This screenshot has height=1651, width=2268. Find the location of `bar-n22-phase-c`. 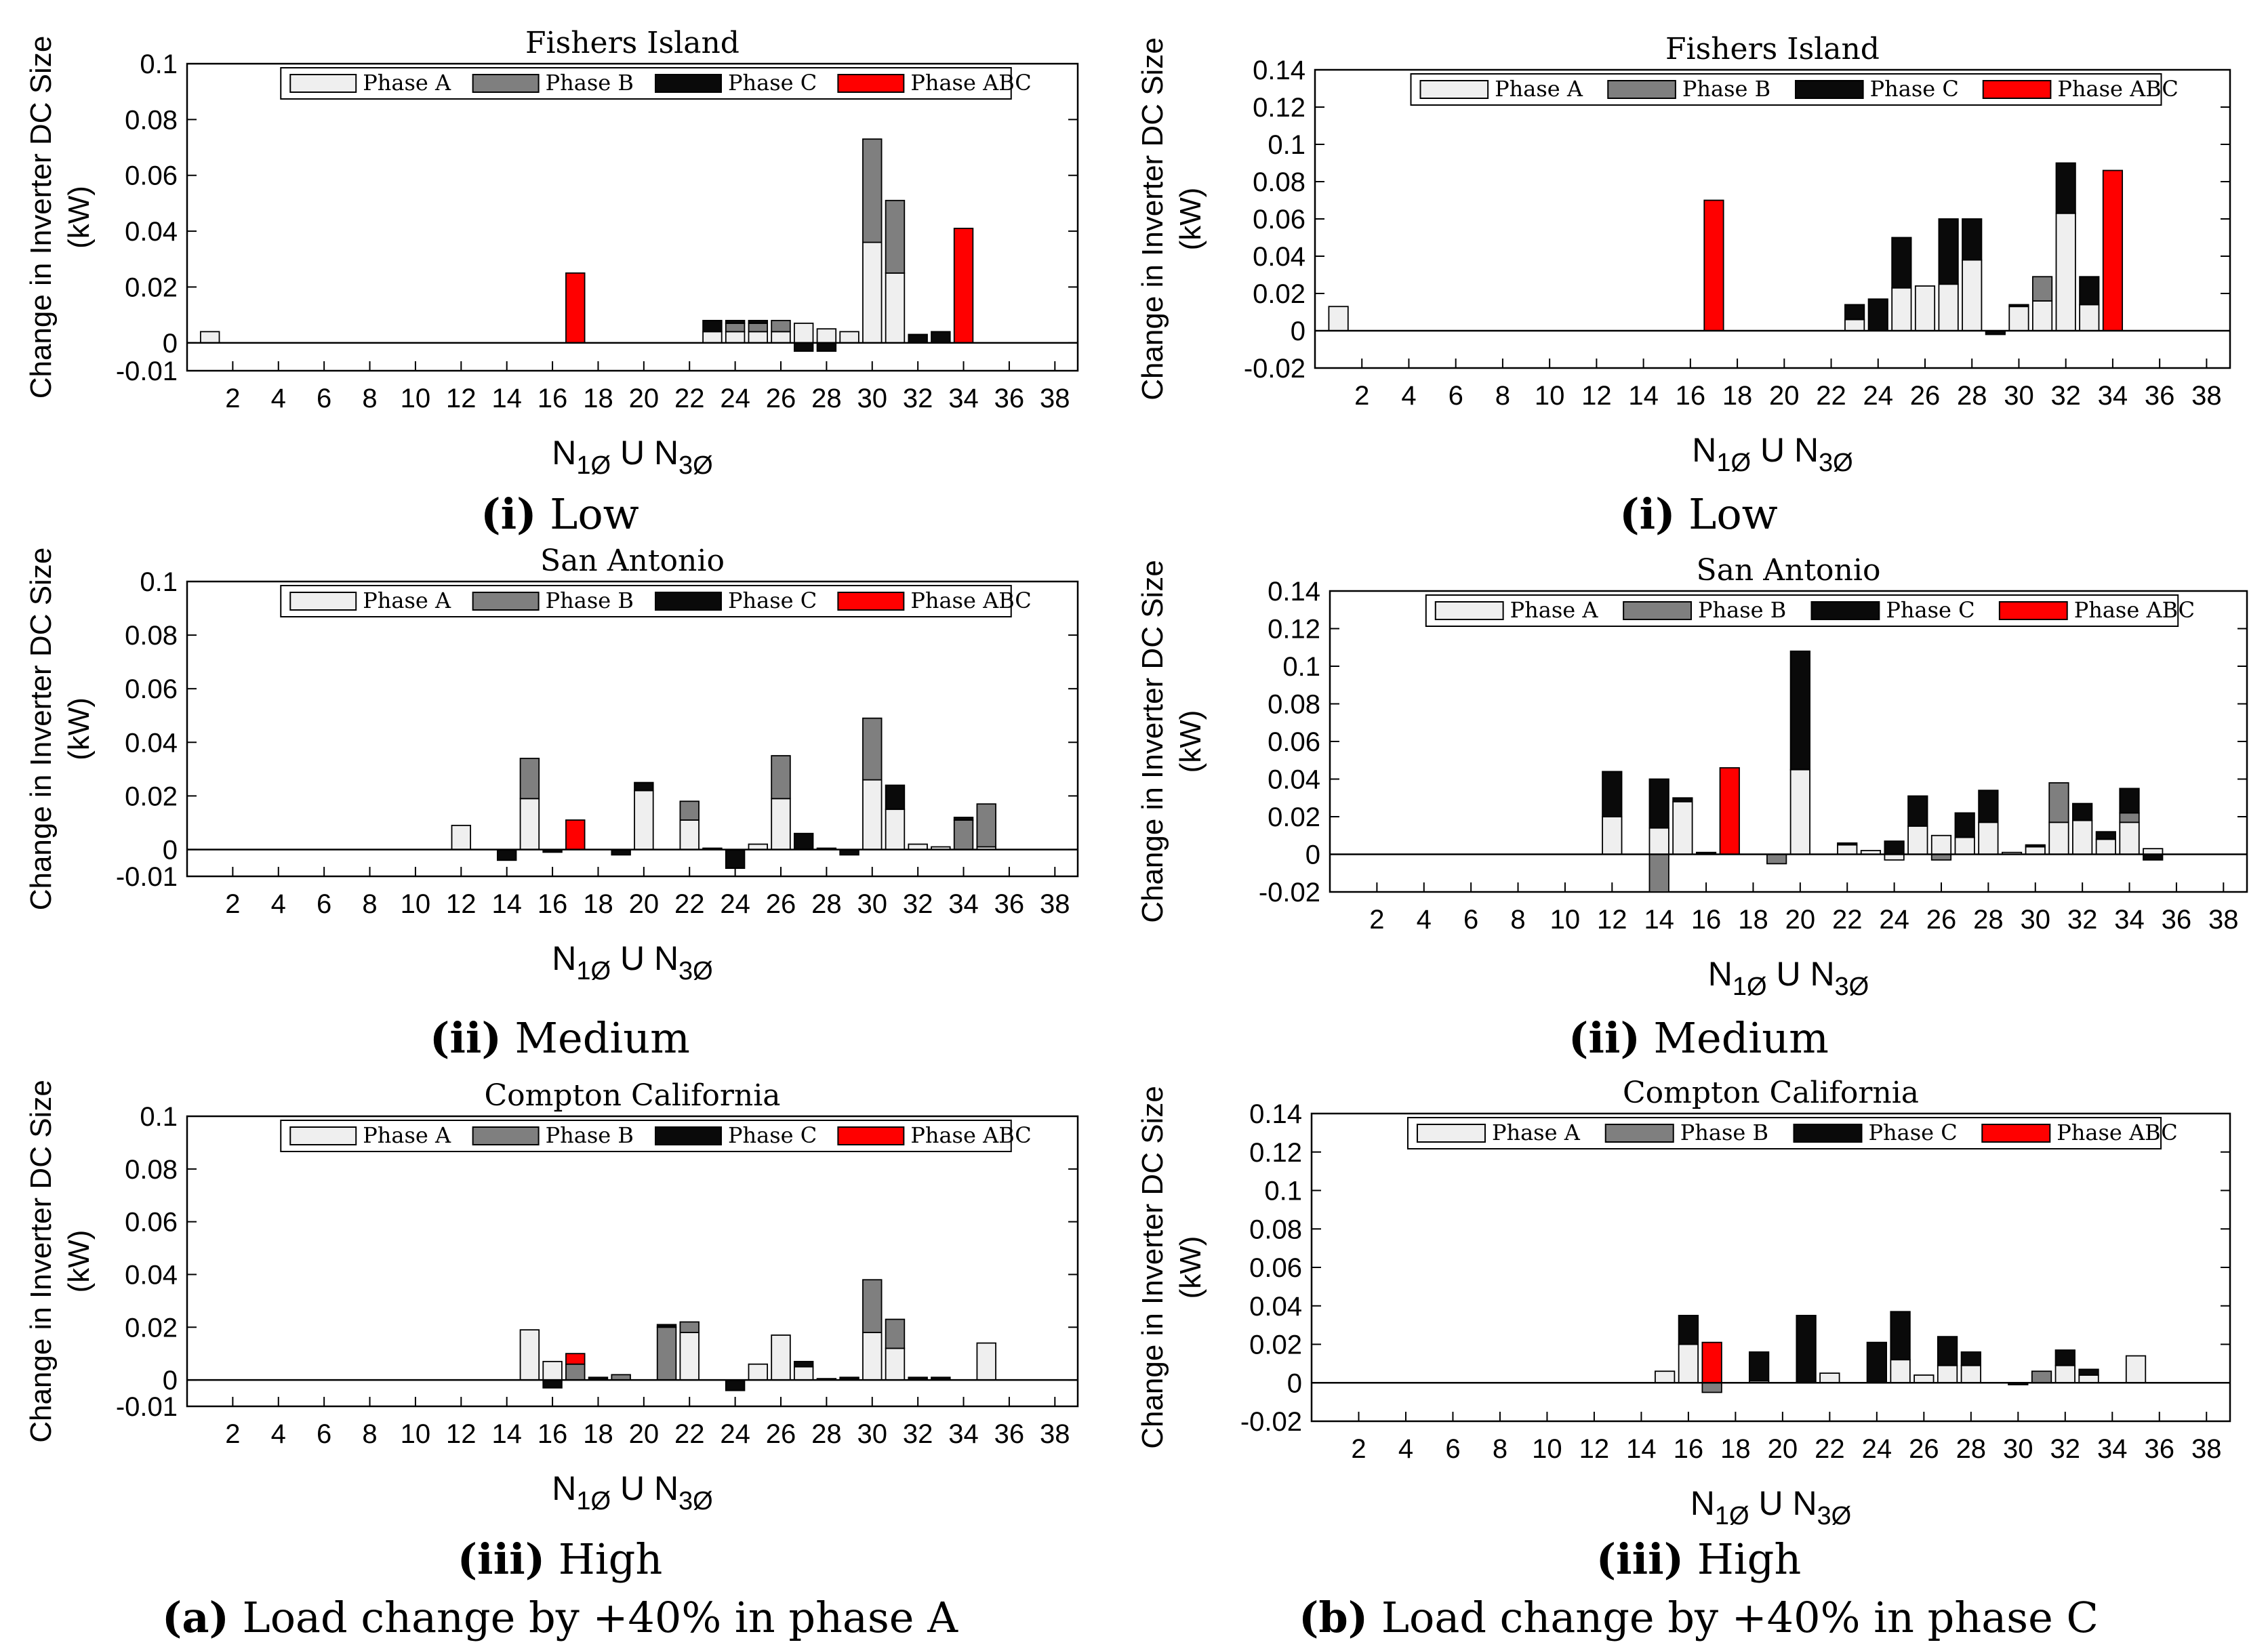

bar-n22-phase-c is located at coordinates (1847, 844).